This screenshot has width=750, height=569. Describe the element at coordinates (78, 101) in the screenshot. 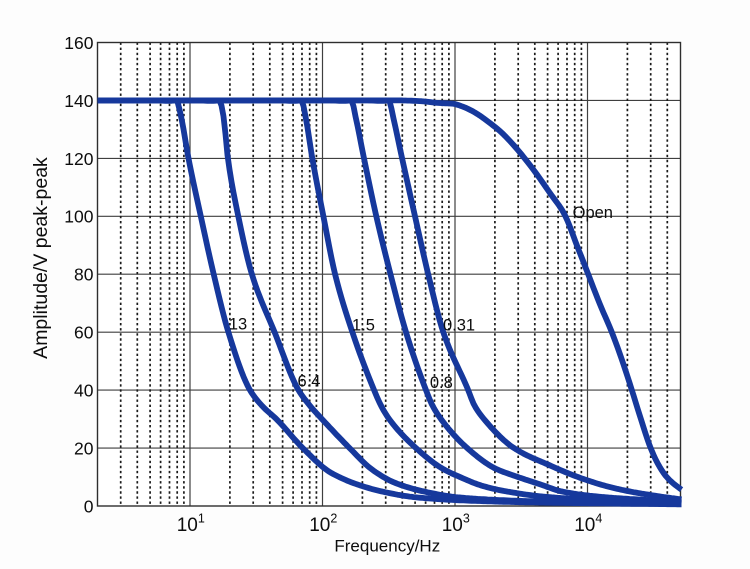

I see `svg-text: 140` at that location.